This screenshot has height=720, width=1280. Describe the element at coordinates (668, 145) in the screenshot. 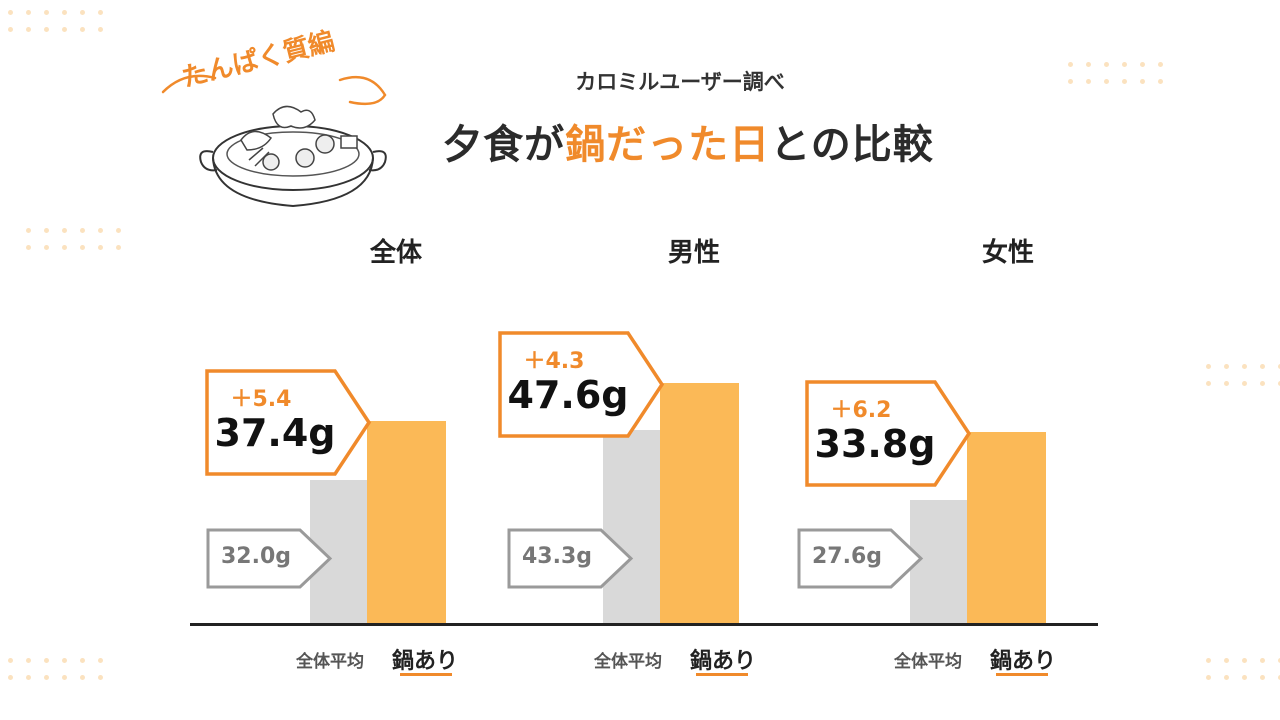

I see `title-highlight: 鍋だった日` at that location.